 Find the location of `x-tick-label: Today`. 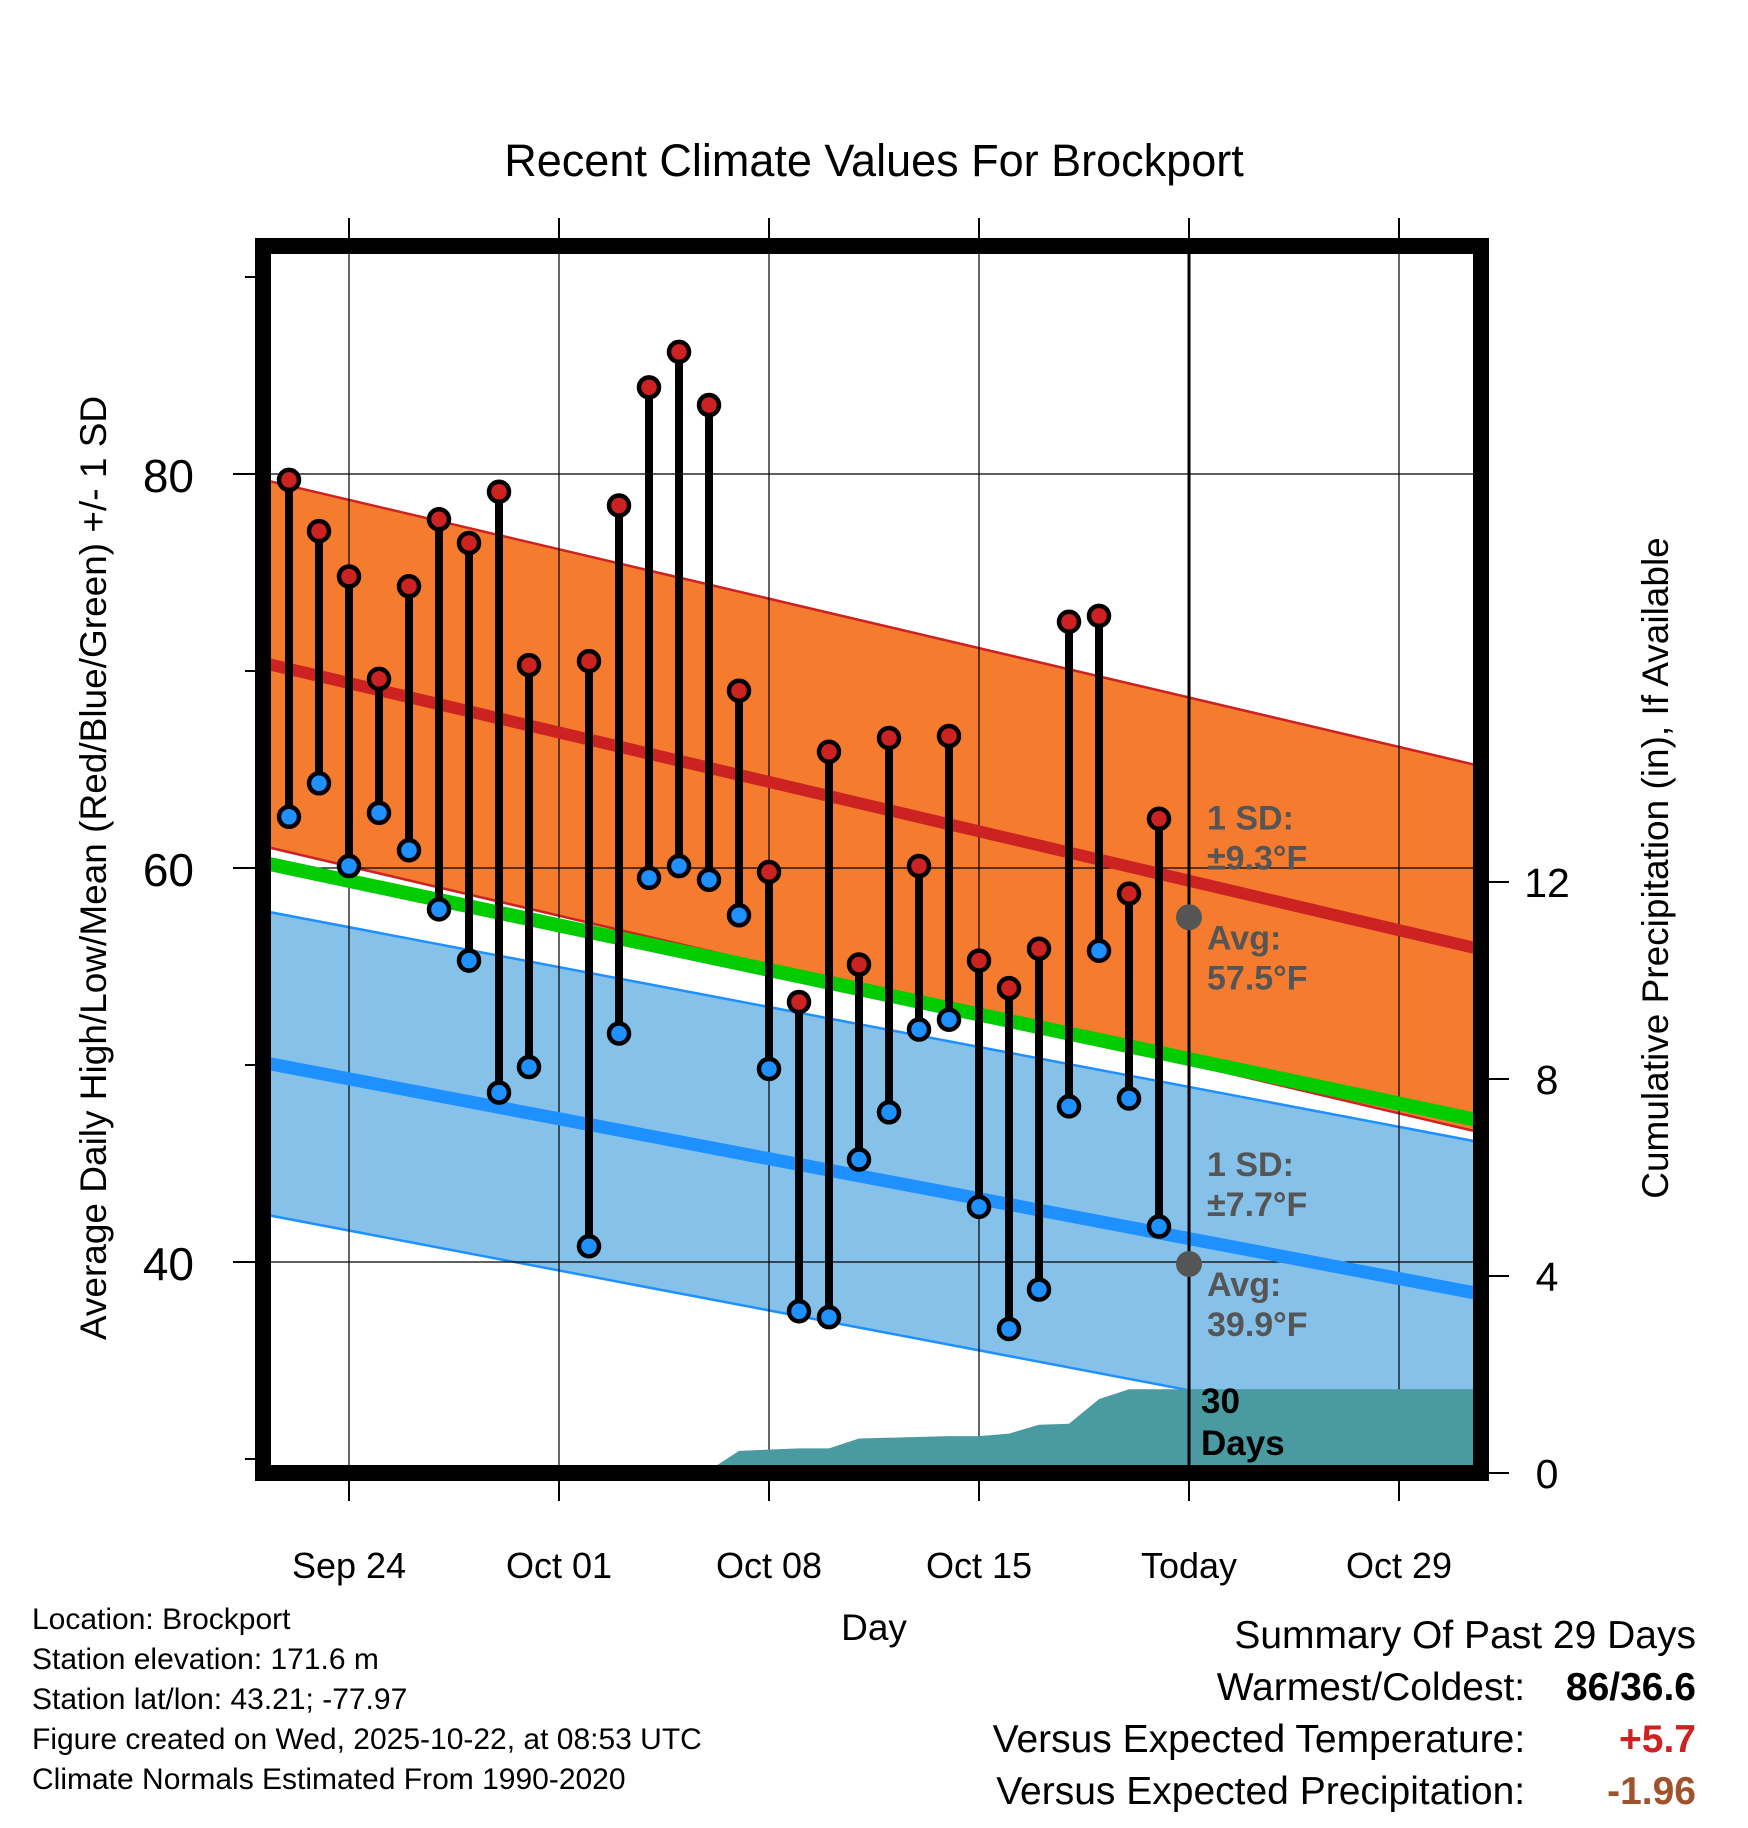

x-tick-label: Today is located at coordinates (1189, 1565).